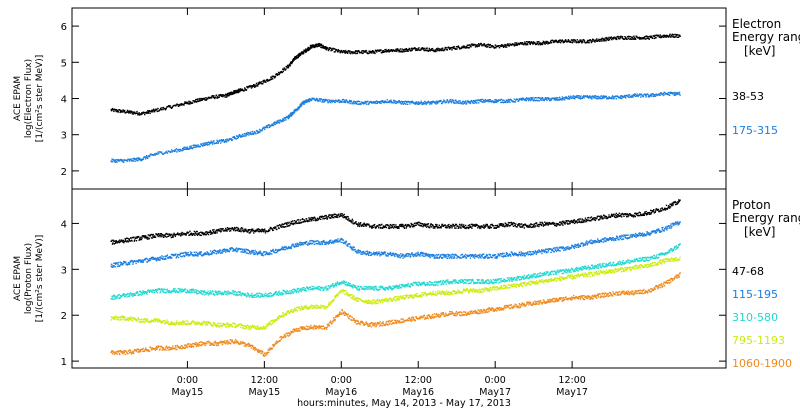 This screenshot has width=800, height=410. What do you see at coordinates (766, 37) in the screenshot?
I see `electron-legend-subtitle: Energy range` at bounding box center [766, 37].